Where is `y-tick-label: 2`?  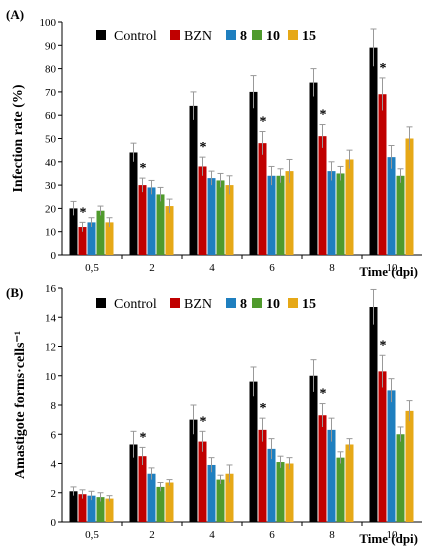
y-tick-label: 2 is located at coordinates (54, 494).